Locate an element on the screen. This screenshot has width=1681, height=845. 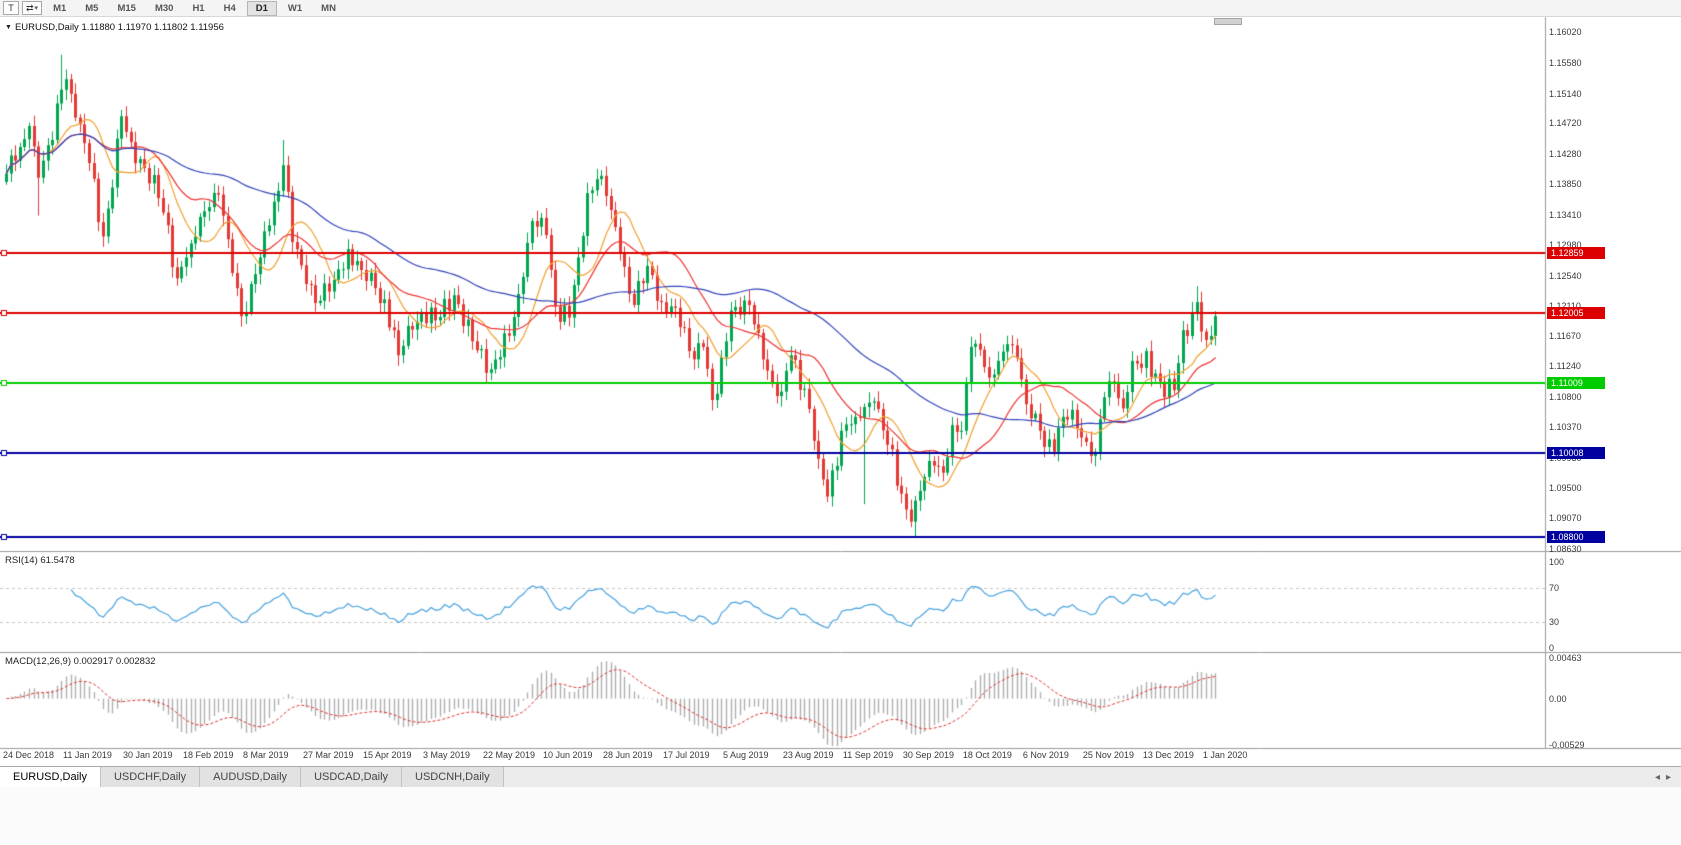
rsi-tick-label: 0 is located at coordinates (1552, 648).